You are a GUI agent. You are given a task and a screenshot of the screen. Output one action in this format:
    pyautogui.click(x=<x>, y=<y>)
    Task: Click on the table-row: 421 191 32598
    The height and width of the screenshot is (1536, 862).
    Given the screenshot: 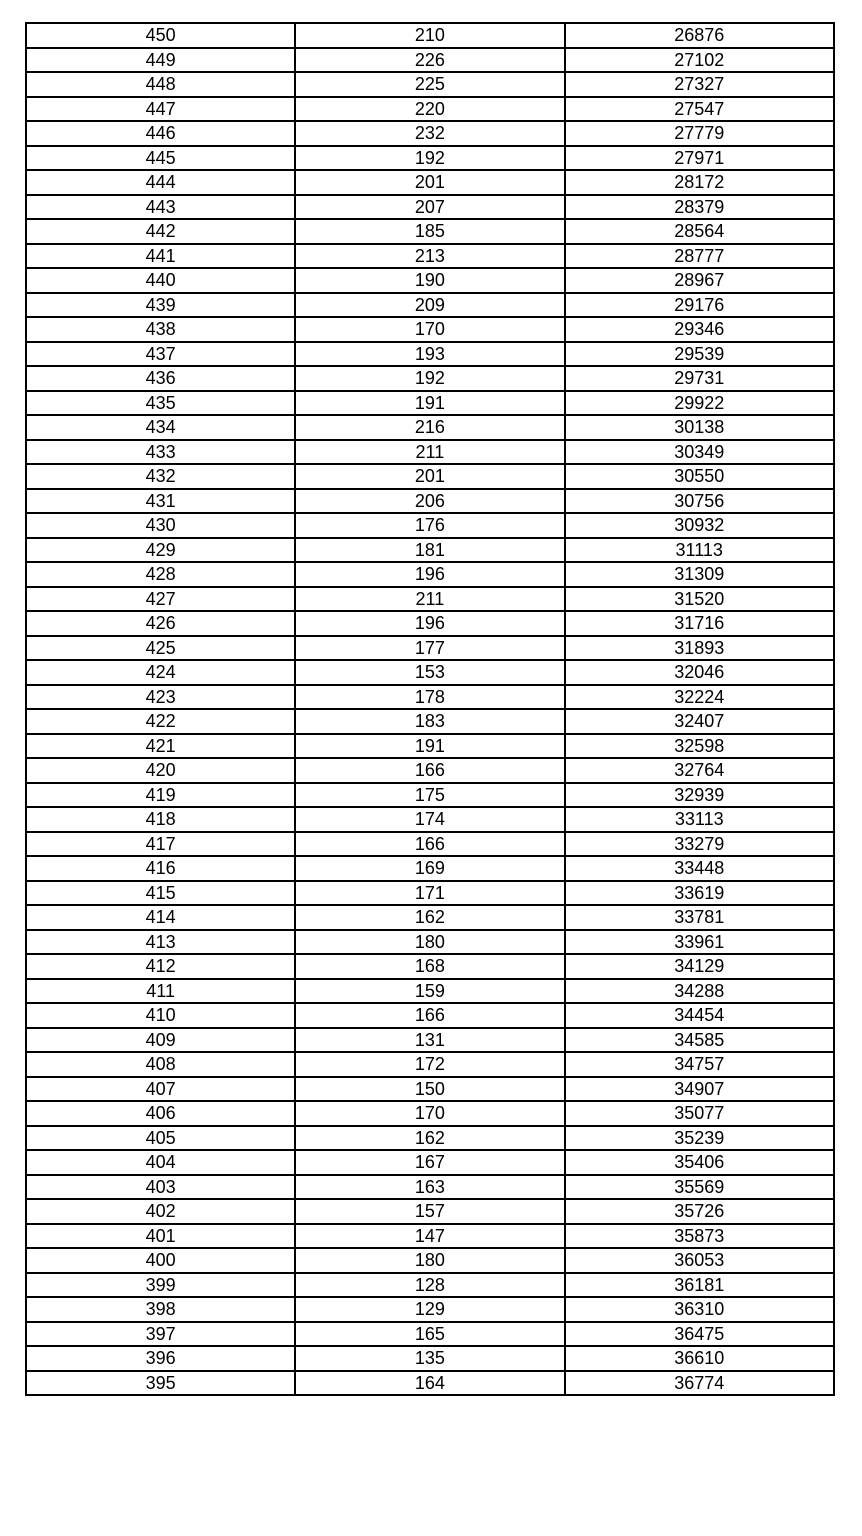 What is the action you would take?
    pyautogui.click(x=429, y=745)
    